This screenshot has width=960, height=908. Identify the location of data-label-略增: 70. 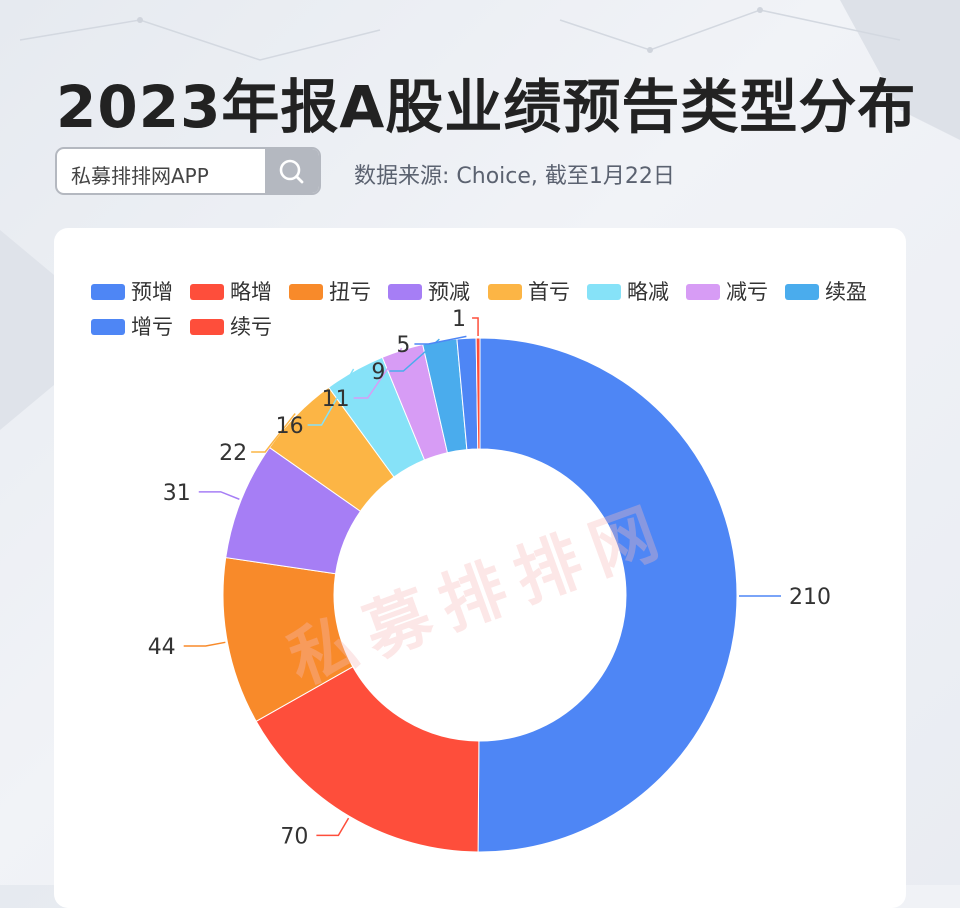
(294, 836).